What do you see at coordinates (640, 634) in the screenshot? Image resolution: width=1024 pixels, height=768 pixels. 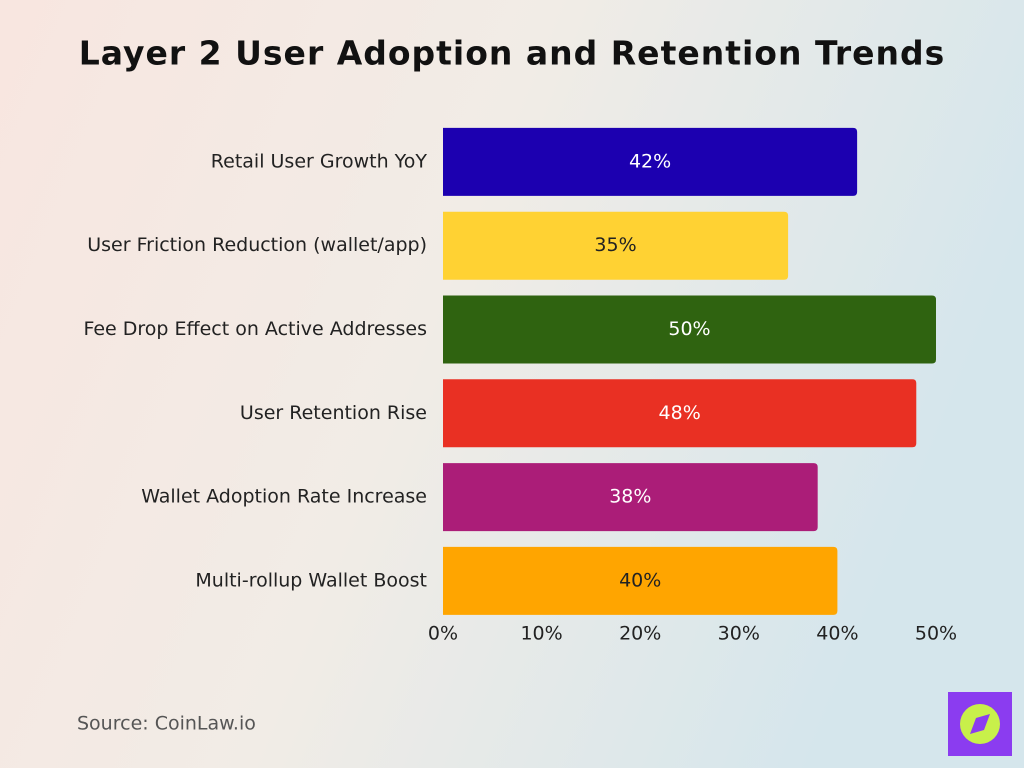 I see `x-tick-label: 20%` at bounding box center [640, 634].